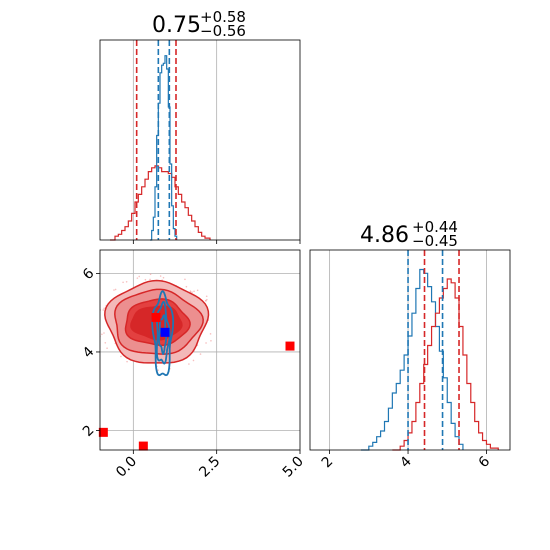  I want to click on x-tick-label: 5.0, so click(293, 467).